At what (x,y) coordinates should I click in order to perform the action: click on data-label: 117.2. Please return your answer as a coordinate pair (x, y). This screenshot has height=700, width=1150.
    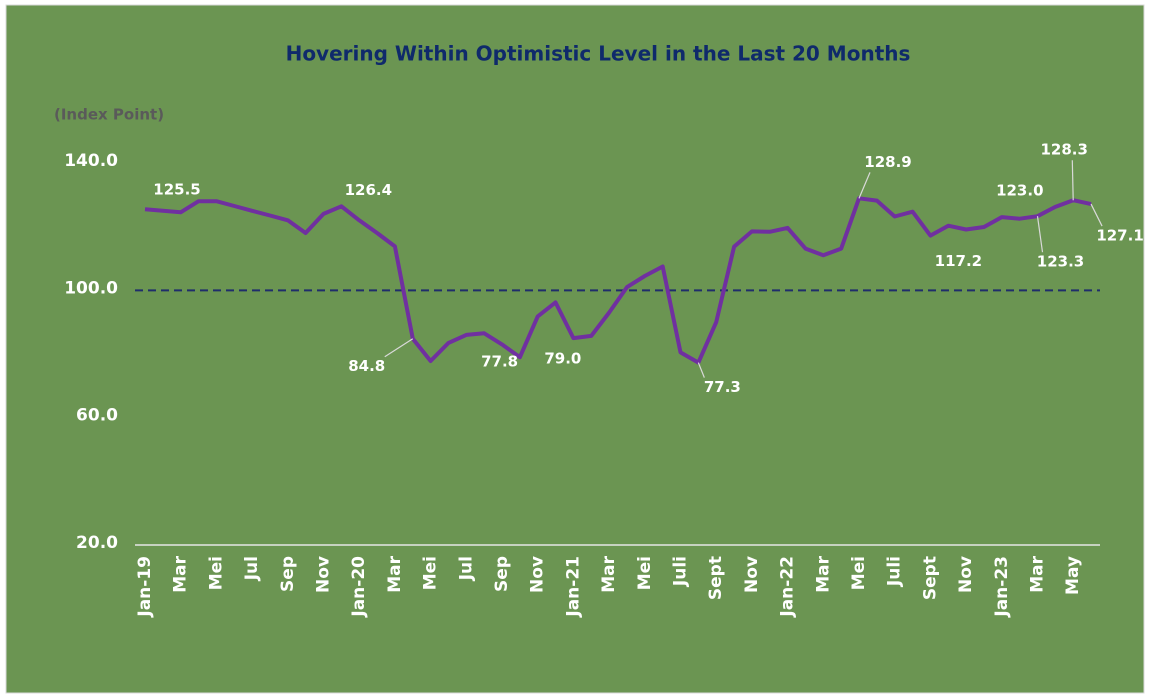
    Looking at the image, I should click on (958, 261).